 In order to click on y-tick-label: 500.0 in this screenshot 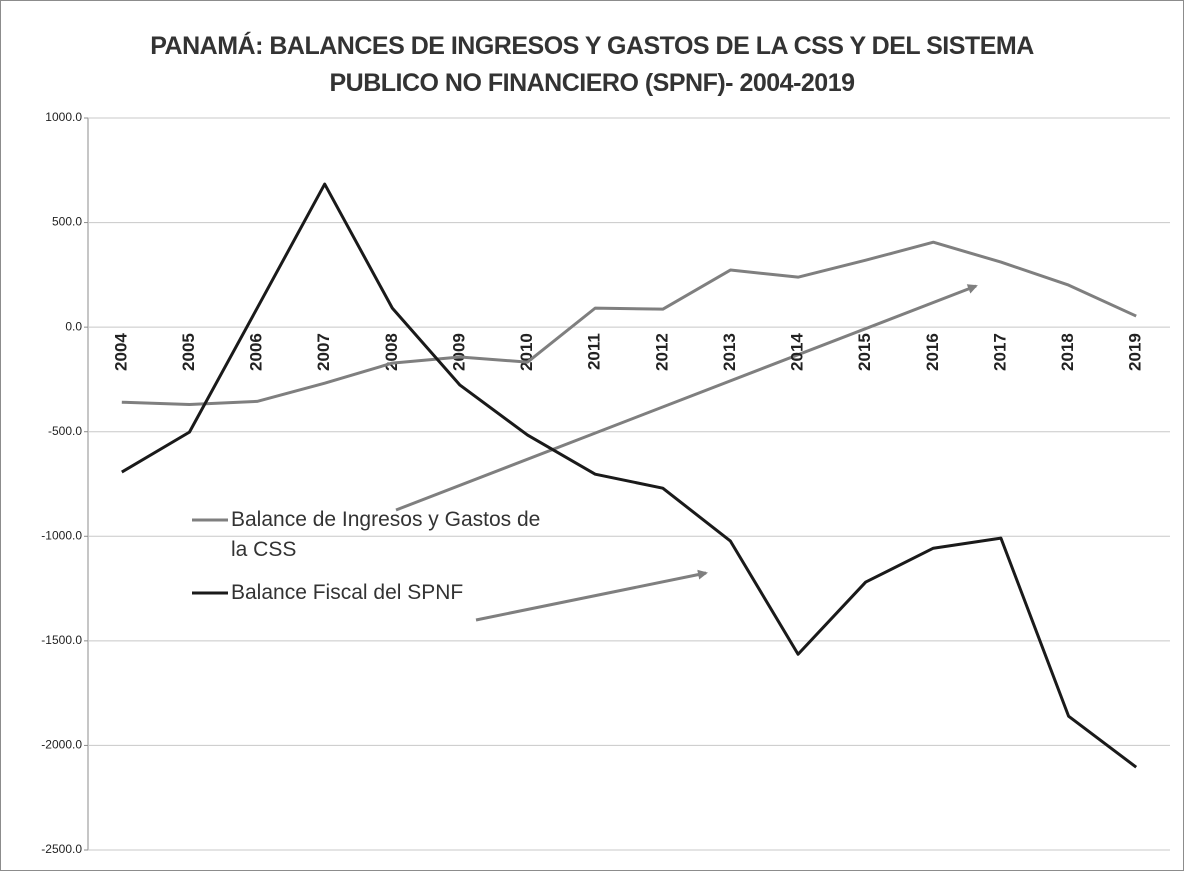, I will do `click(67, 222)`.